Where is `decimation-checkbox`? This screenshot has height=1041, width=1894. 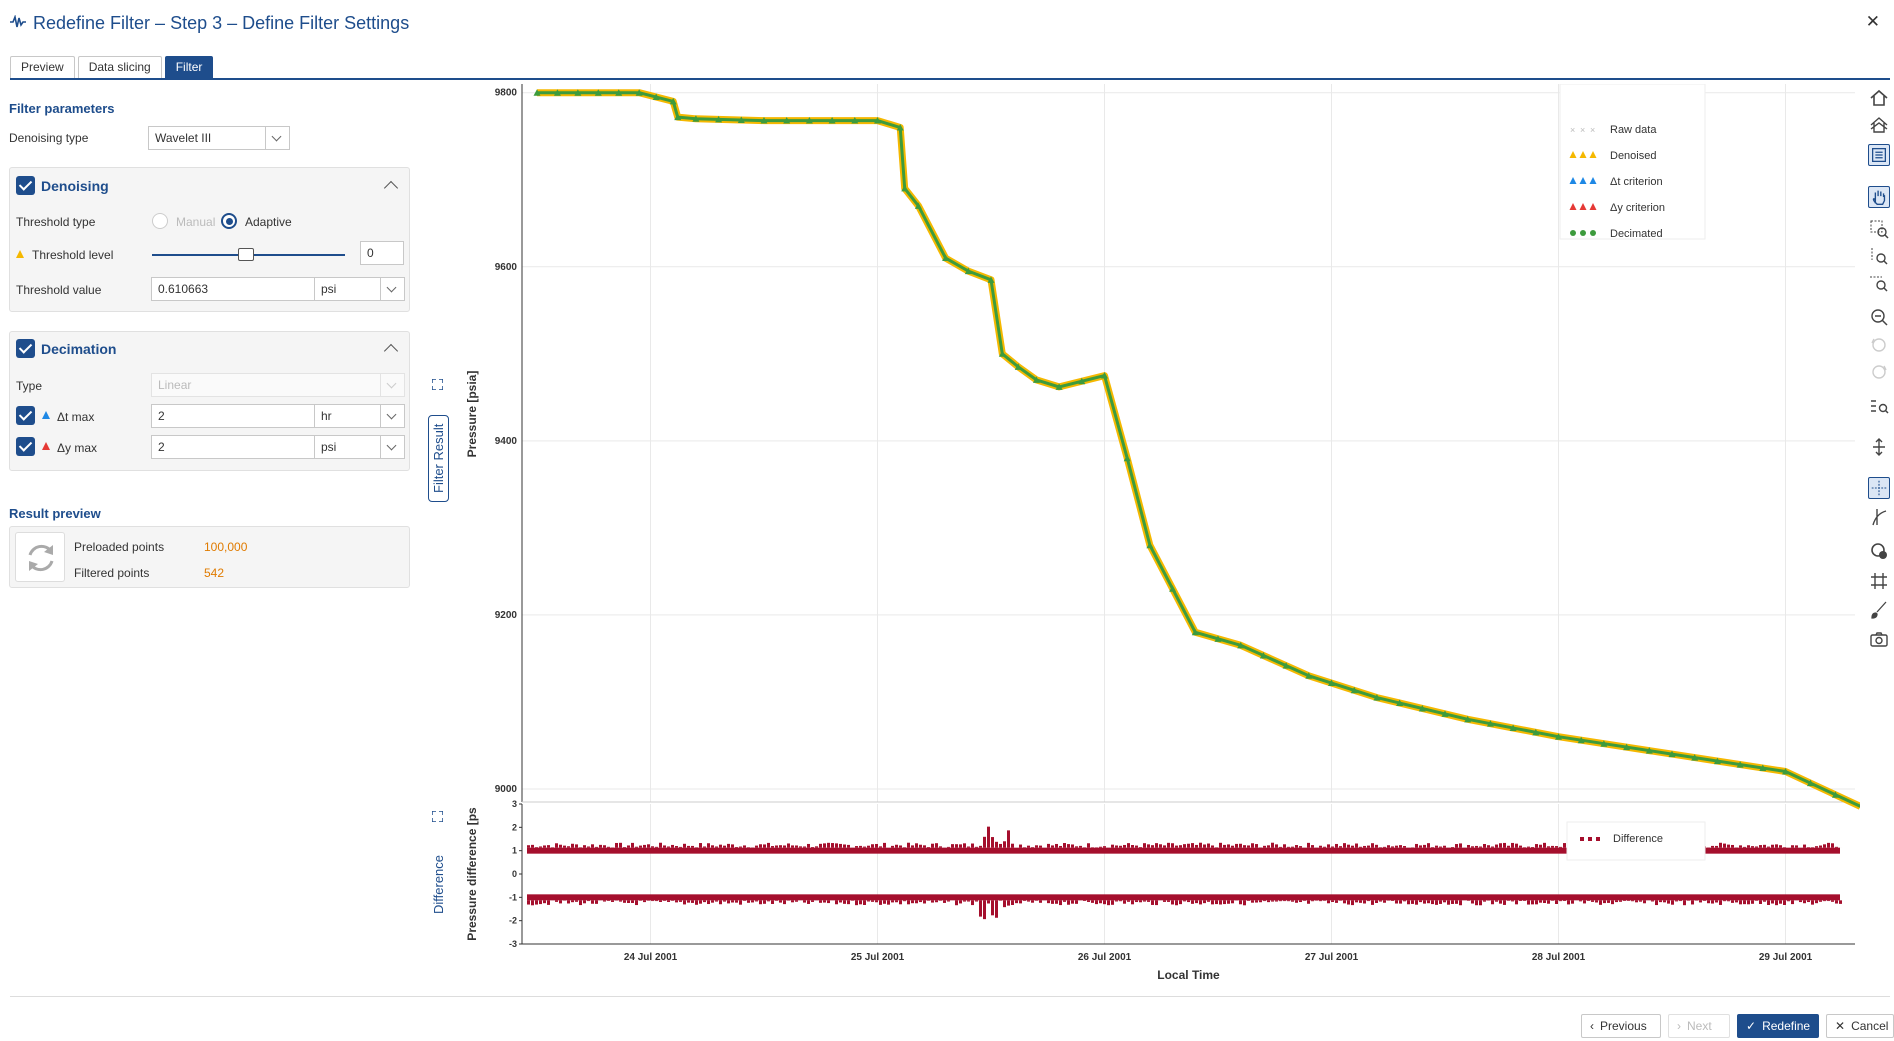 decimation-checkbox is located at coordinates (25, 348).